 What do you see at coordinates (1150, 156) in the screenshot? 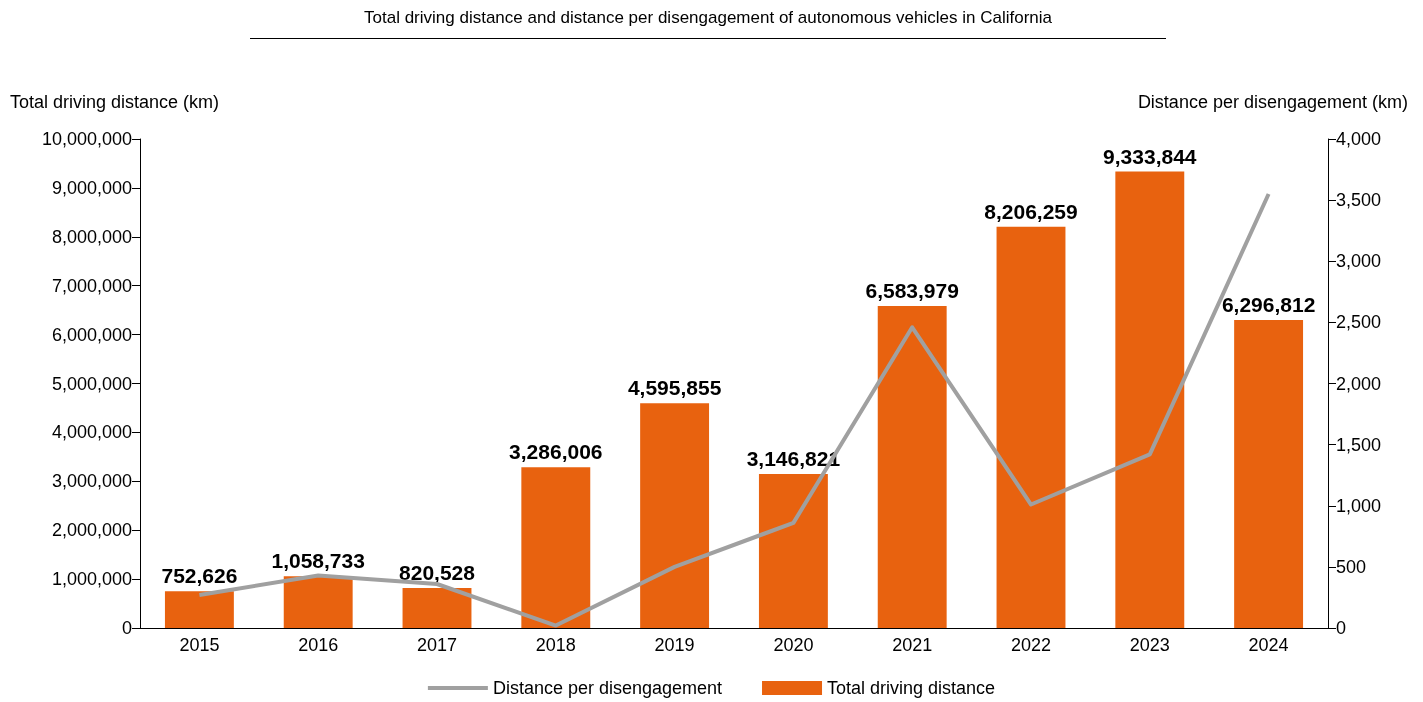
I see `data-label: 9,333,844` at bounding box center [1150, 156].